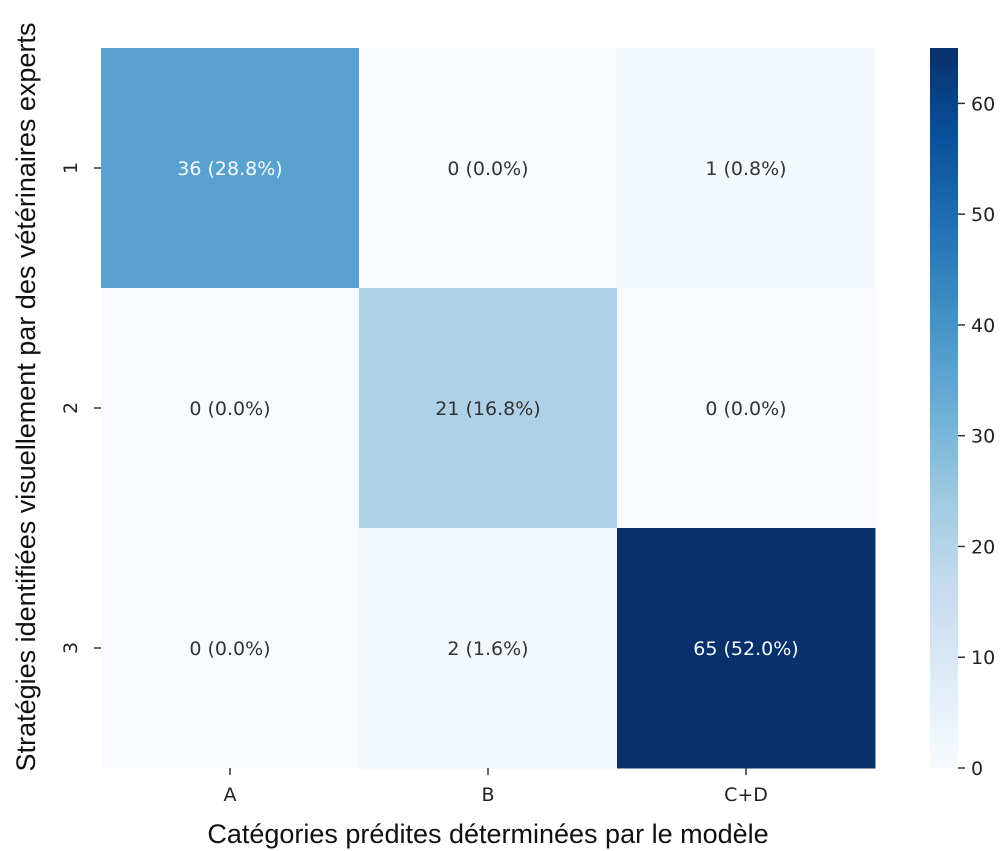 This screenshot has width=1004, height=851. Describe the element at coordinates (983, 215) in the screenshot. I see `colorbar-tick-label: 50` at that location.